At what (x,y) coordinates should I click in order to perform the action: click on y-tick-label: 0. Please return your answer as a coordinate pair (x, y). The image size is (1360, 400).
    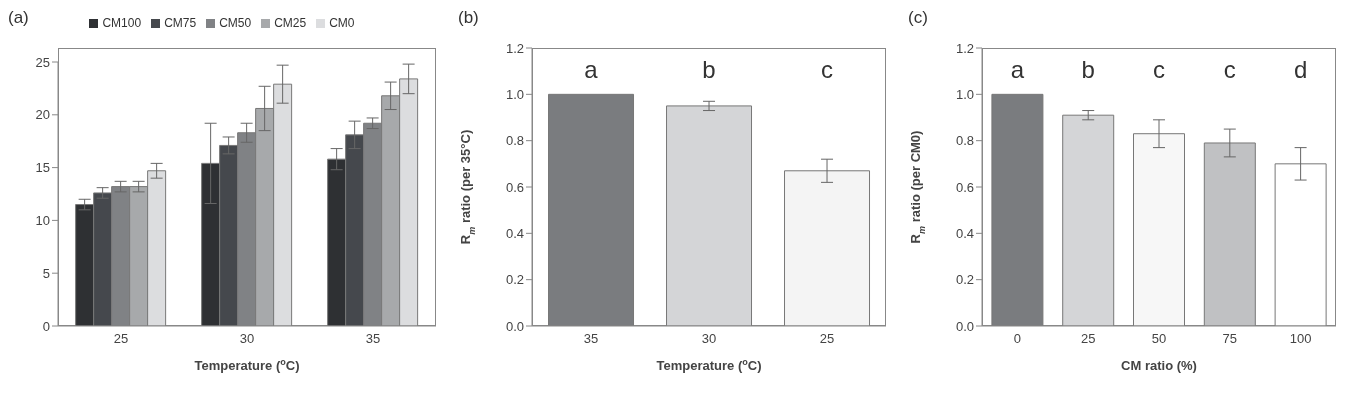
    Looking at the image, I should click on (46, 326).